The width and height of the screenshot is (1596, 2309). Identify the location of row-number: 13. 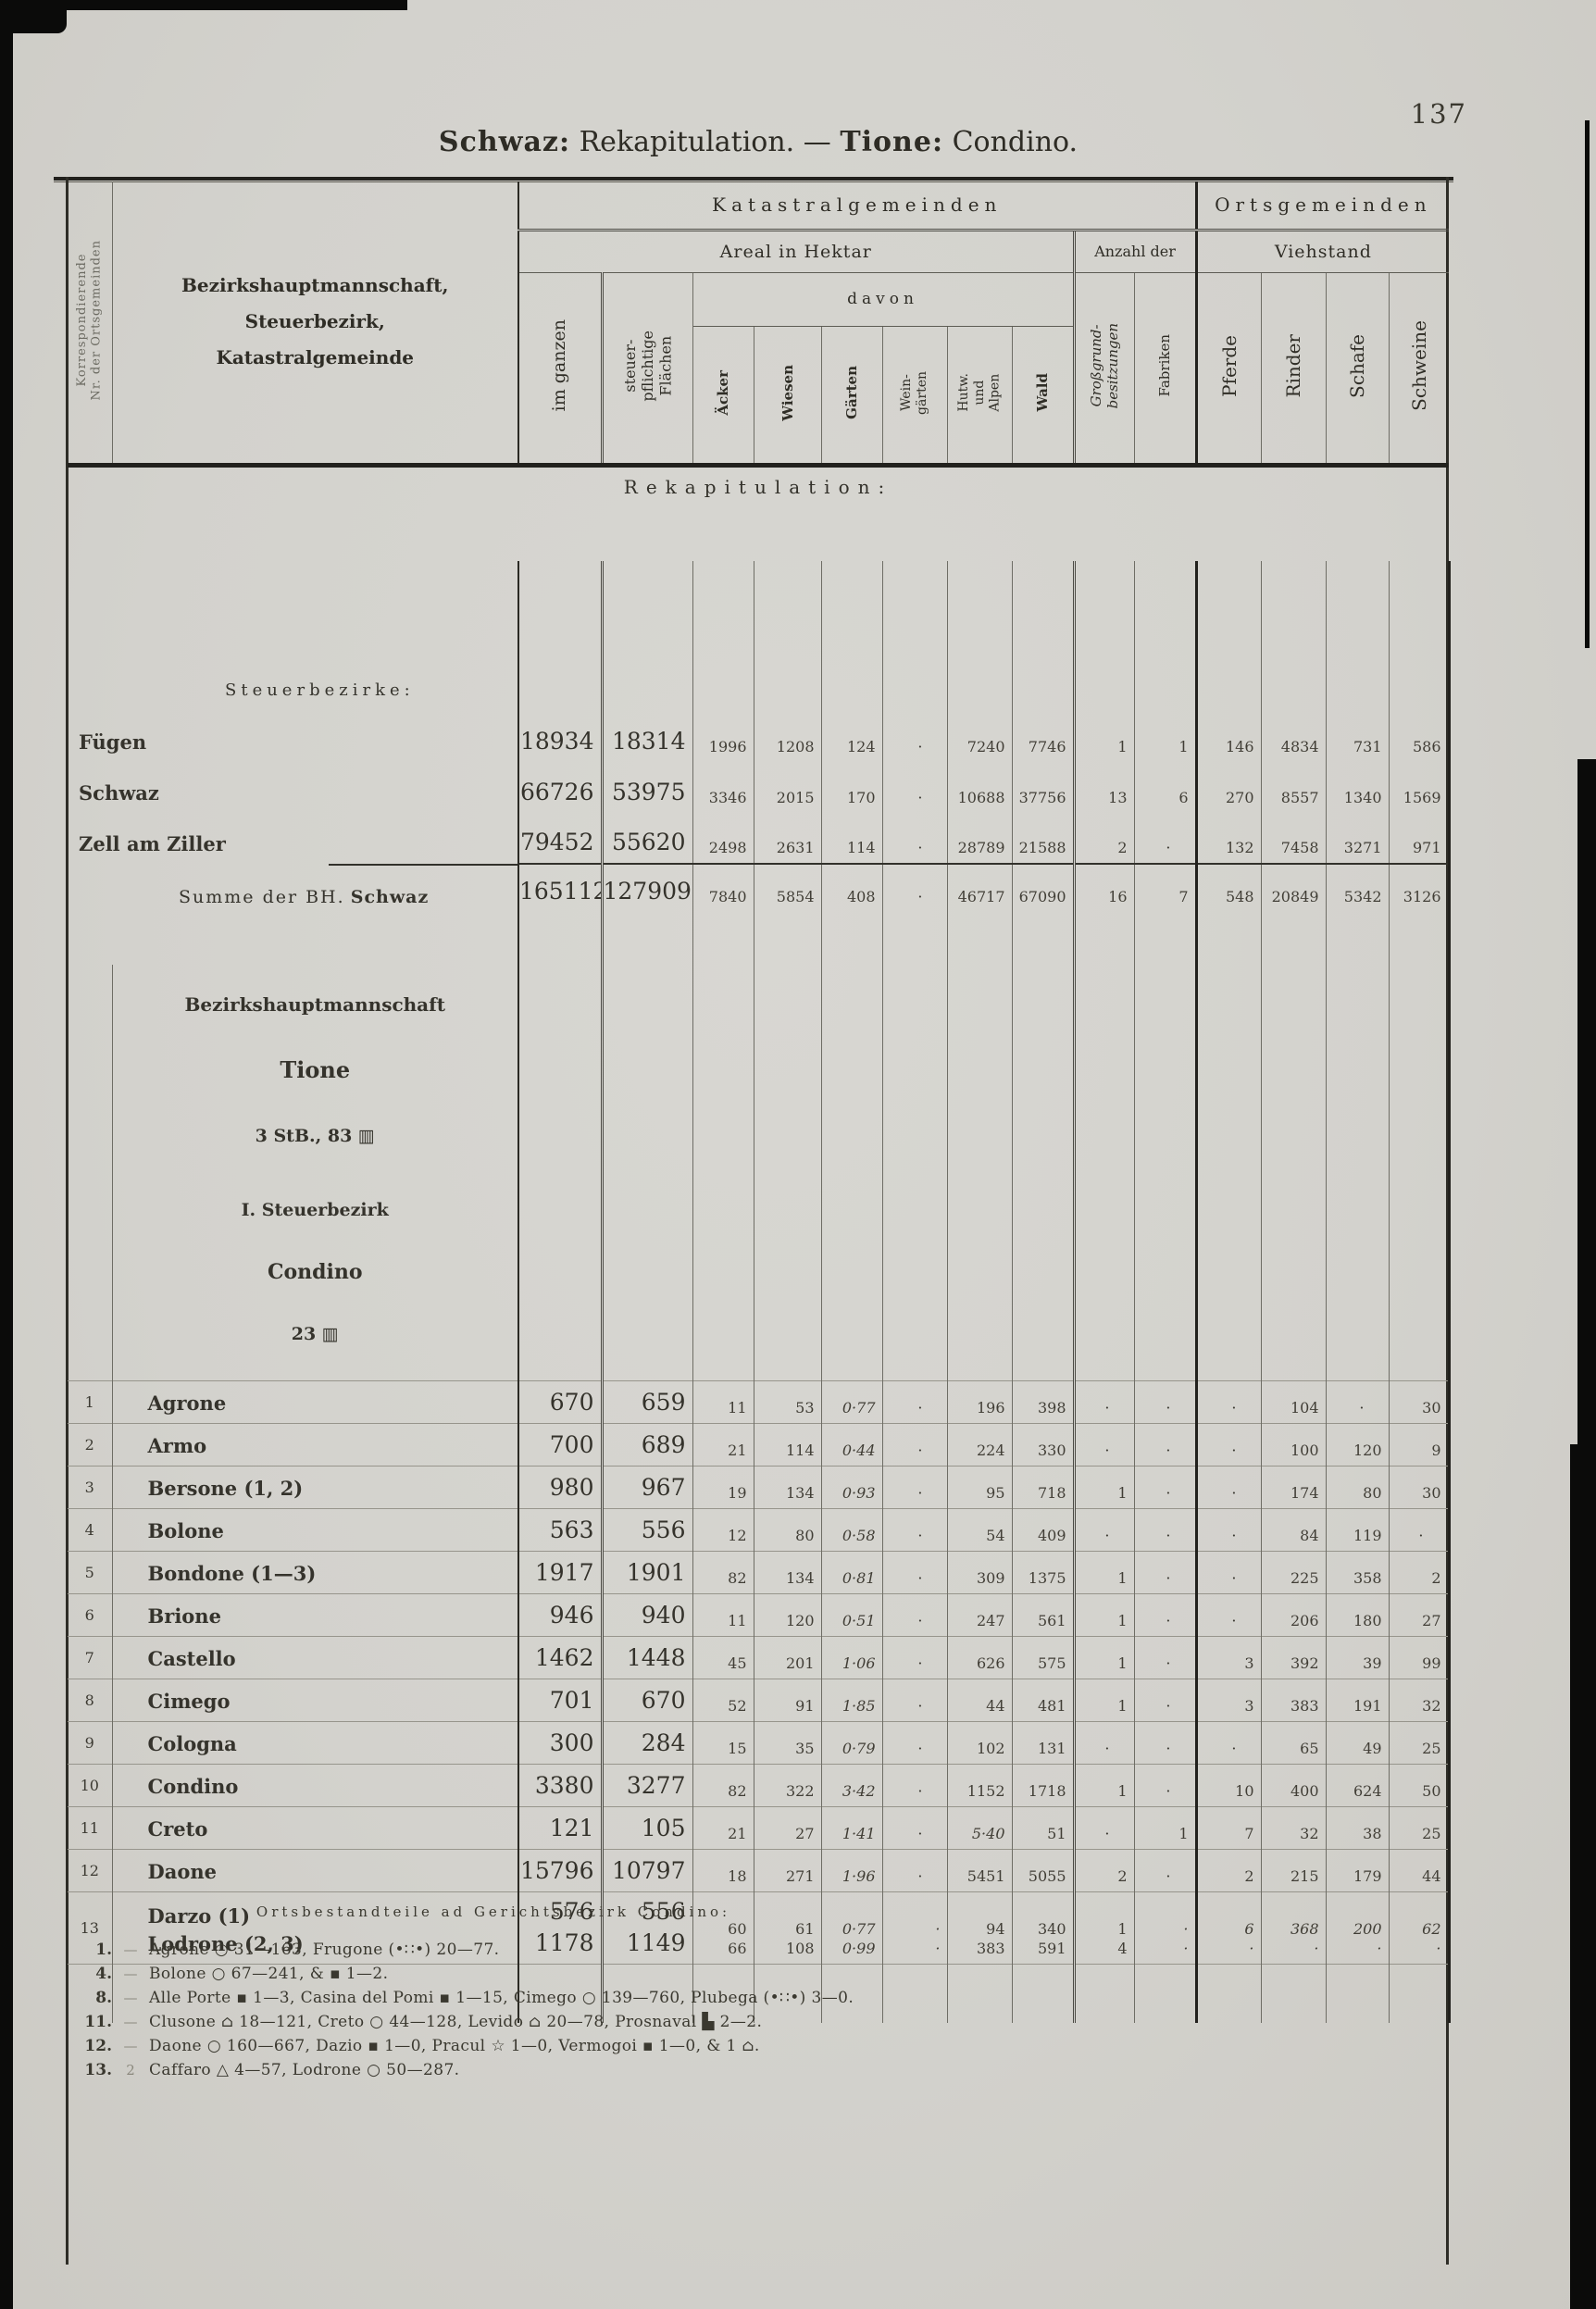
(90, 1928).